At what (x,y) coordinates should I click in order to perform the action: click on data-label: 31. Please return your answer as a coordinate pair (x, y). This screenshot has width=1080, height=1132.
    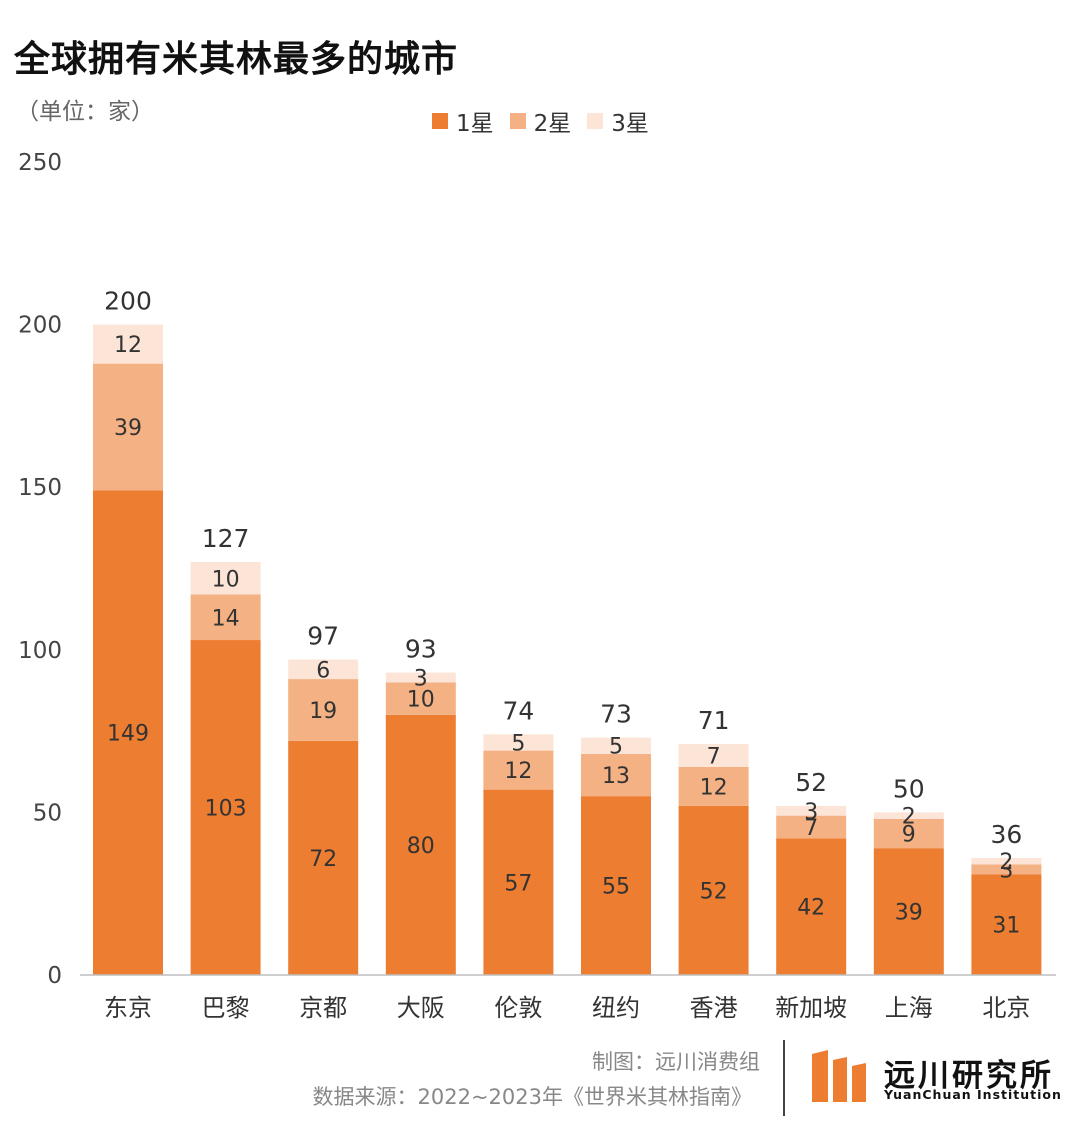
    Looking at the image, I should click on (1006, 926).